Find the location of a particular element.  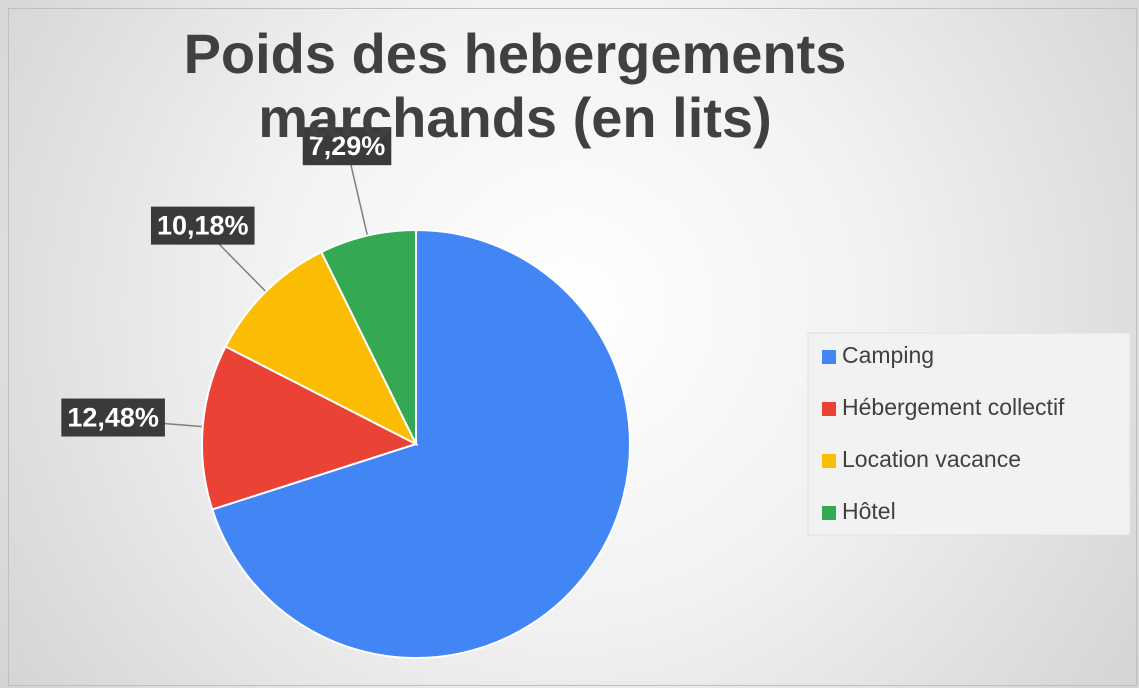

legend-label: Hébergement collectif is located at coordinates (953, 407).